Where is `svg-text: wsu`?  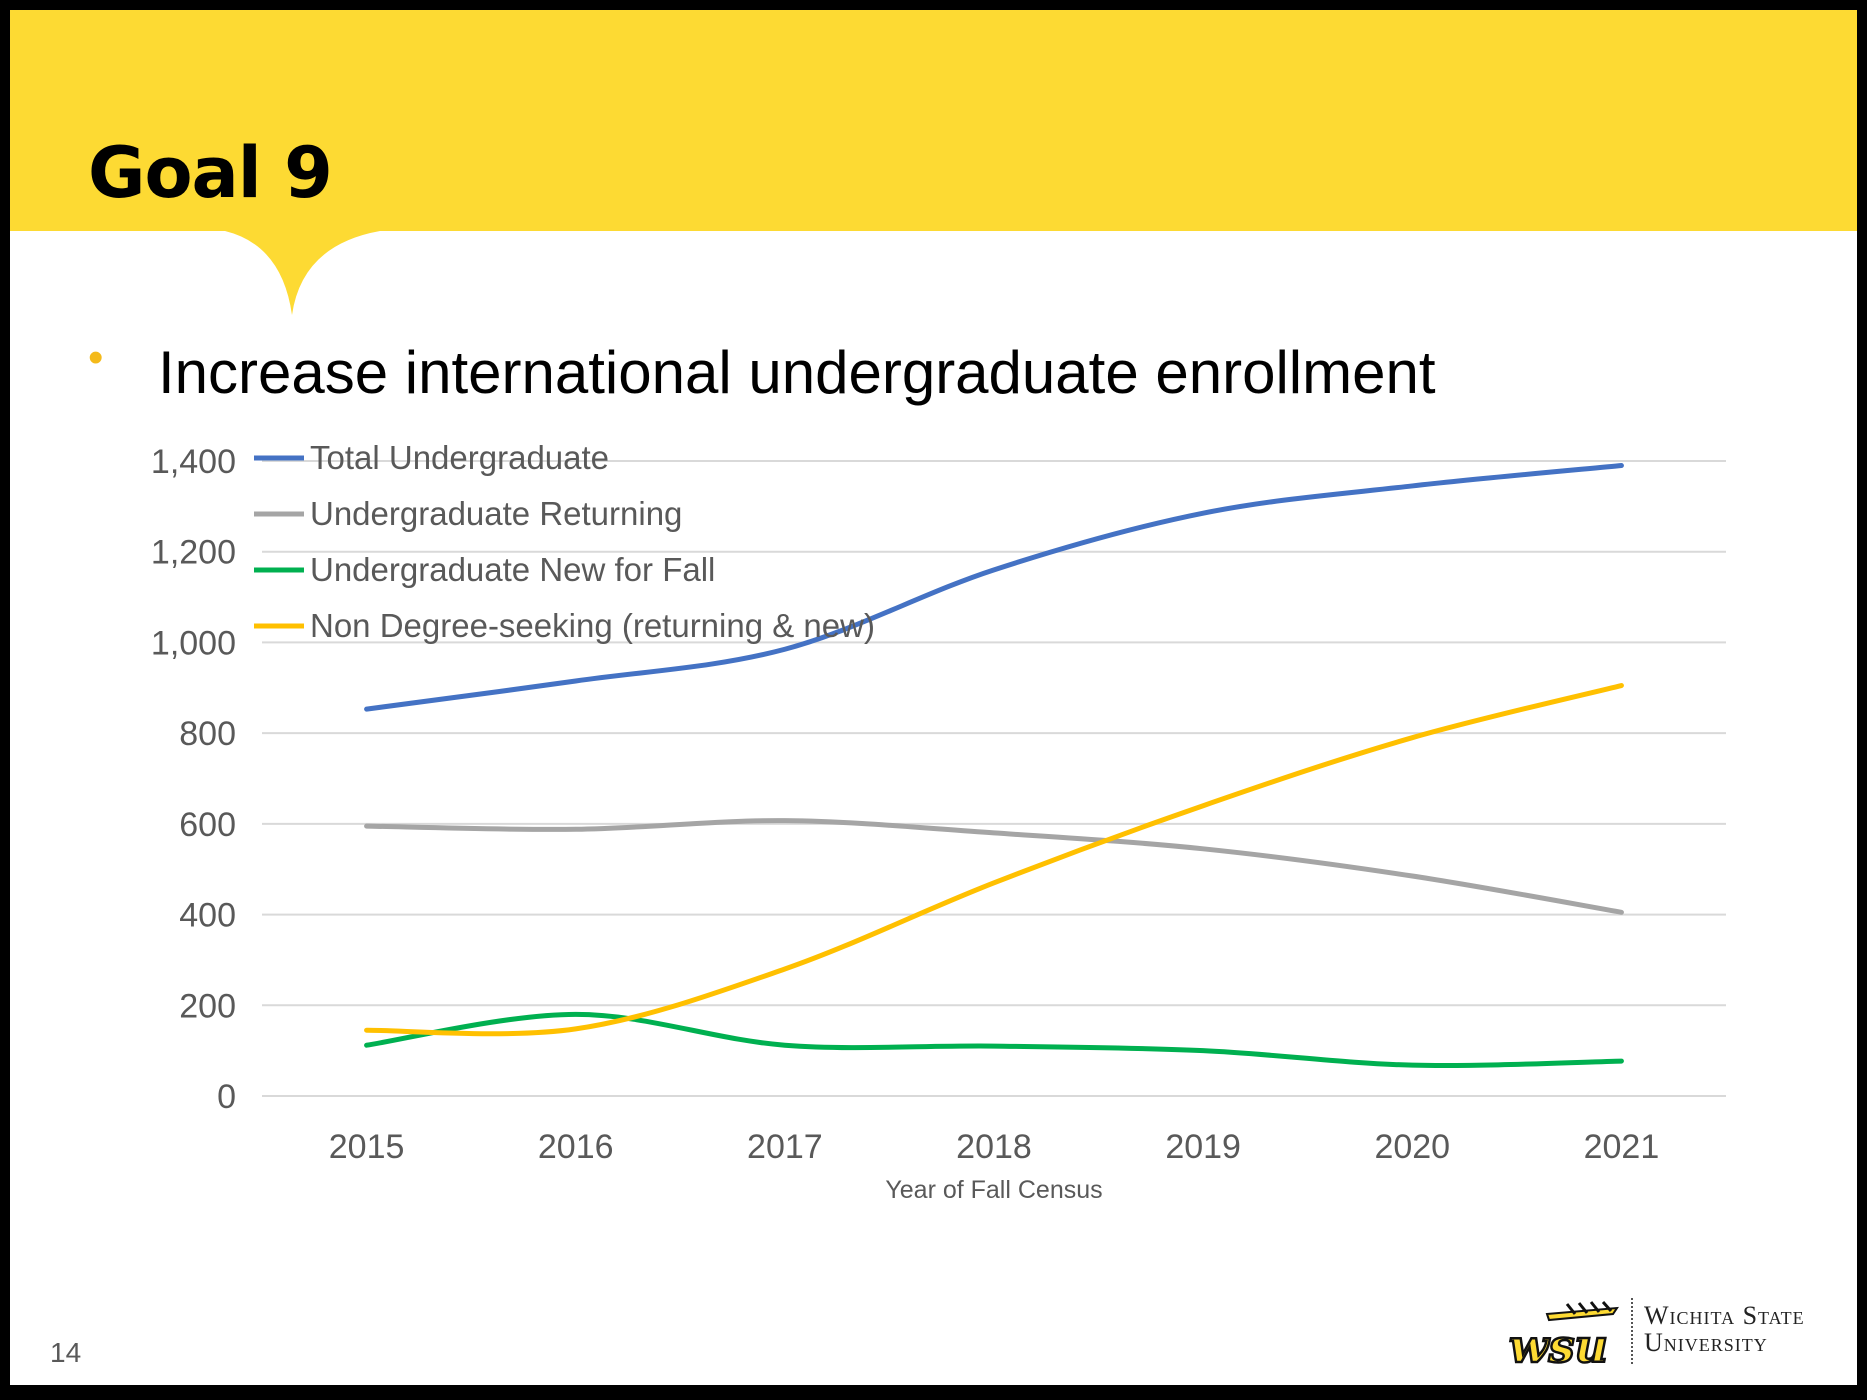
svg-text: wsu is located at coordinates (1558, 1346).